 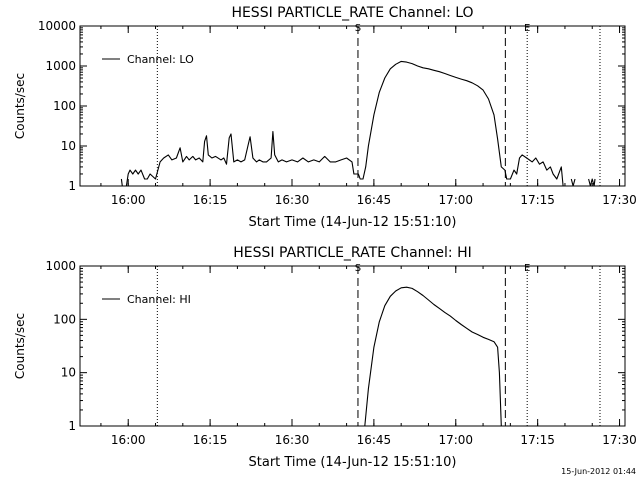 I want to click on legend-entry: Channel: LO, so click(x=160, y=59).